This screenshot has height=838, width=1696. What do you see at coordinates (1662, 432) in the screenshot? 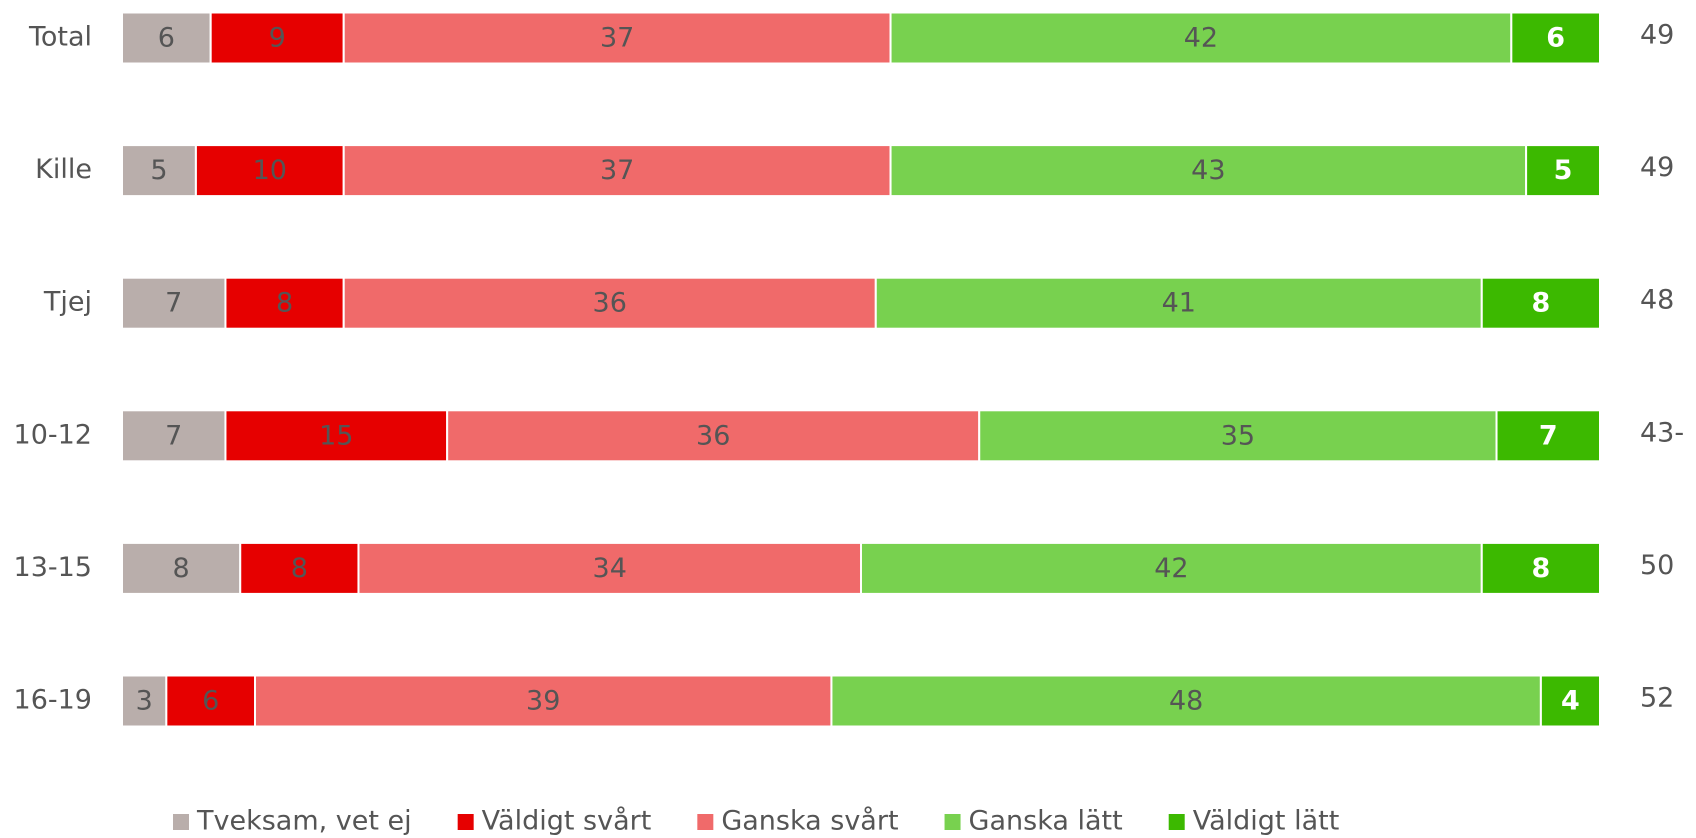
I see `annotation: 43-` at bounding box center [1662, 432].